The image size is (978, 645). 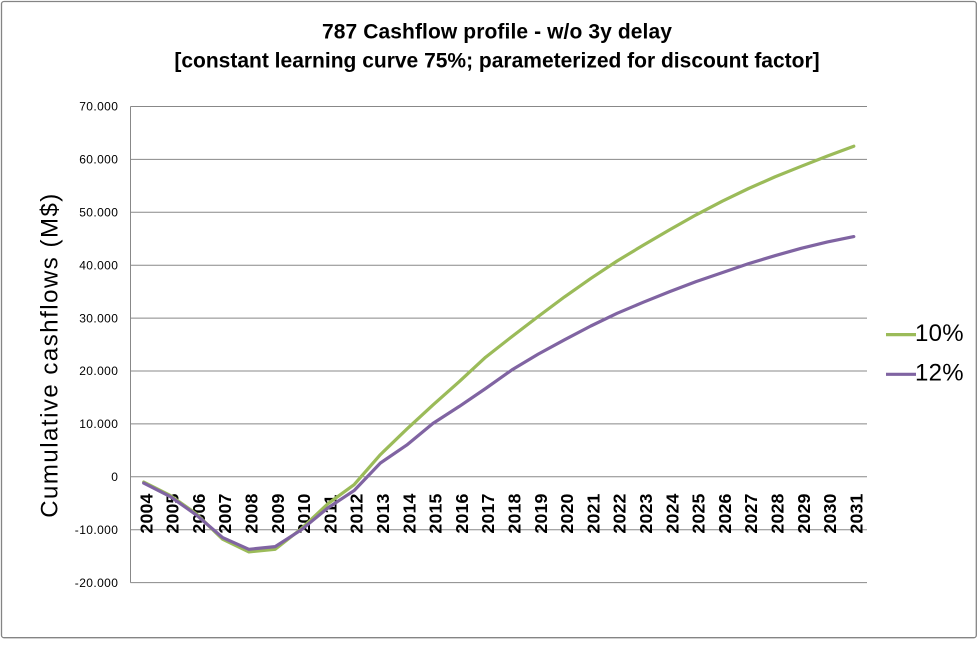 What do you see at coordinates (278, 513) in the screenshot?
I see `svg-text: 2009` at bounding box center [278, 513].